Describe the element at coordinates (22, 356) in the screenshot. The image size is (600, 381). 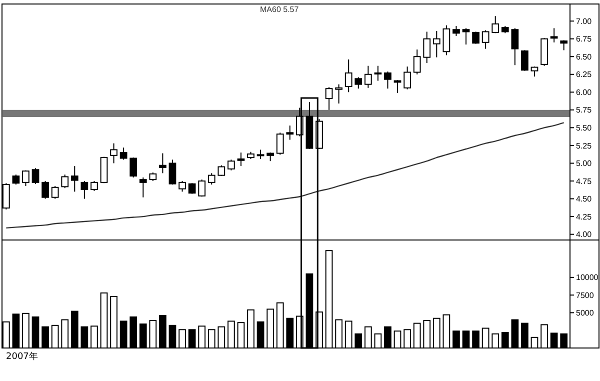
I see `text: 2007年` at that location.